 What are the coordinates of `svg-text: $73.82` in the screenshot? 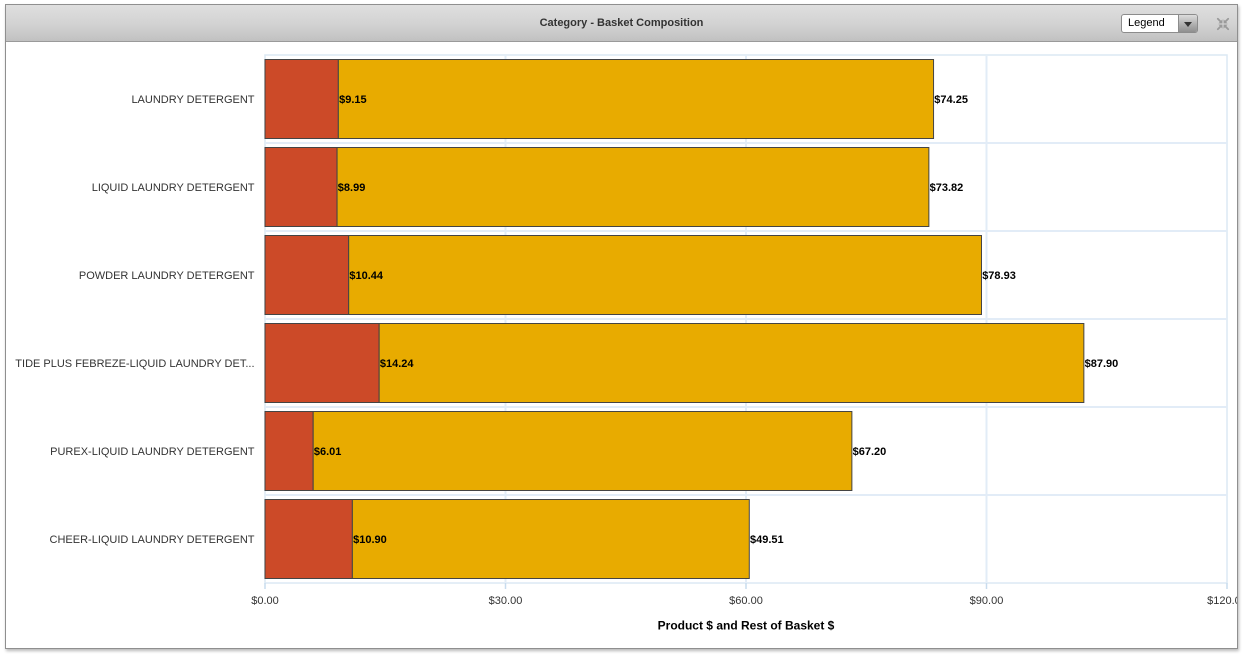 It's located at (947, 188).